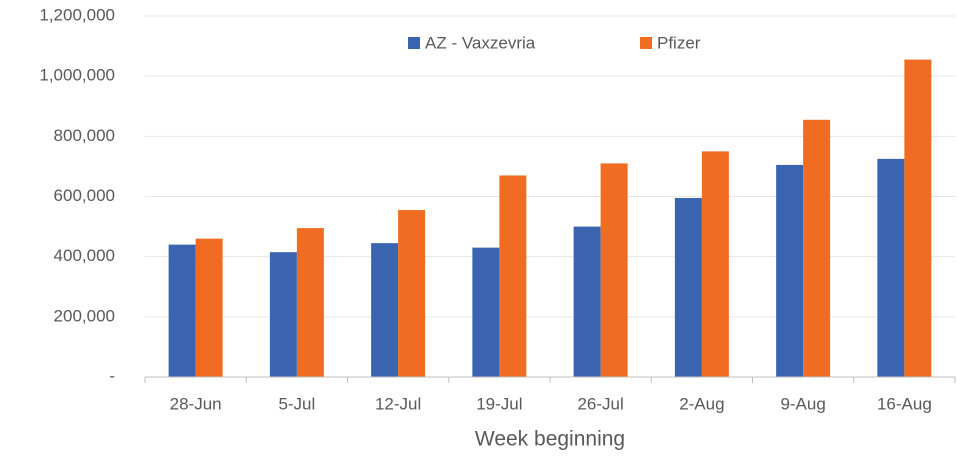 The image size is (958, 457). Describe the element at coordinates (84, 135) in the screenshot. I see `y-tick-label: 800,000` at that location.